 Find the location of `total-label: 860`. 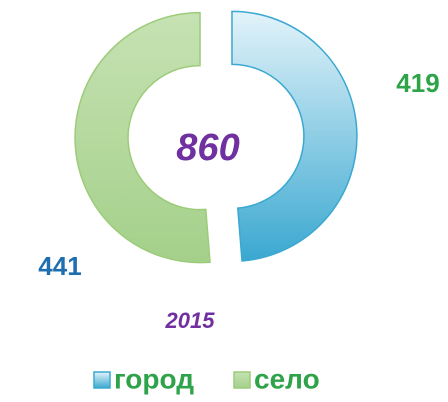

total-label: 860 is located at coordinates (207, 148).